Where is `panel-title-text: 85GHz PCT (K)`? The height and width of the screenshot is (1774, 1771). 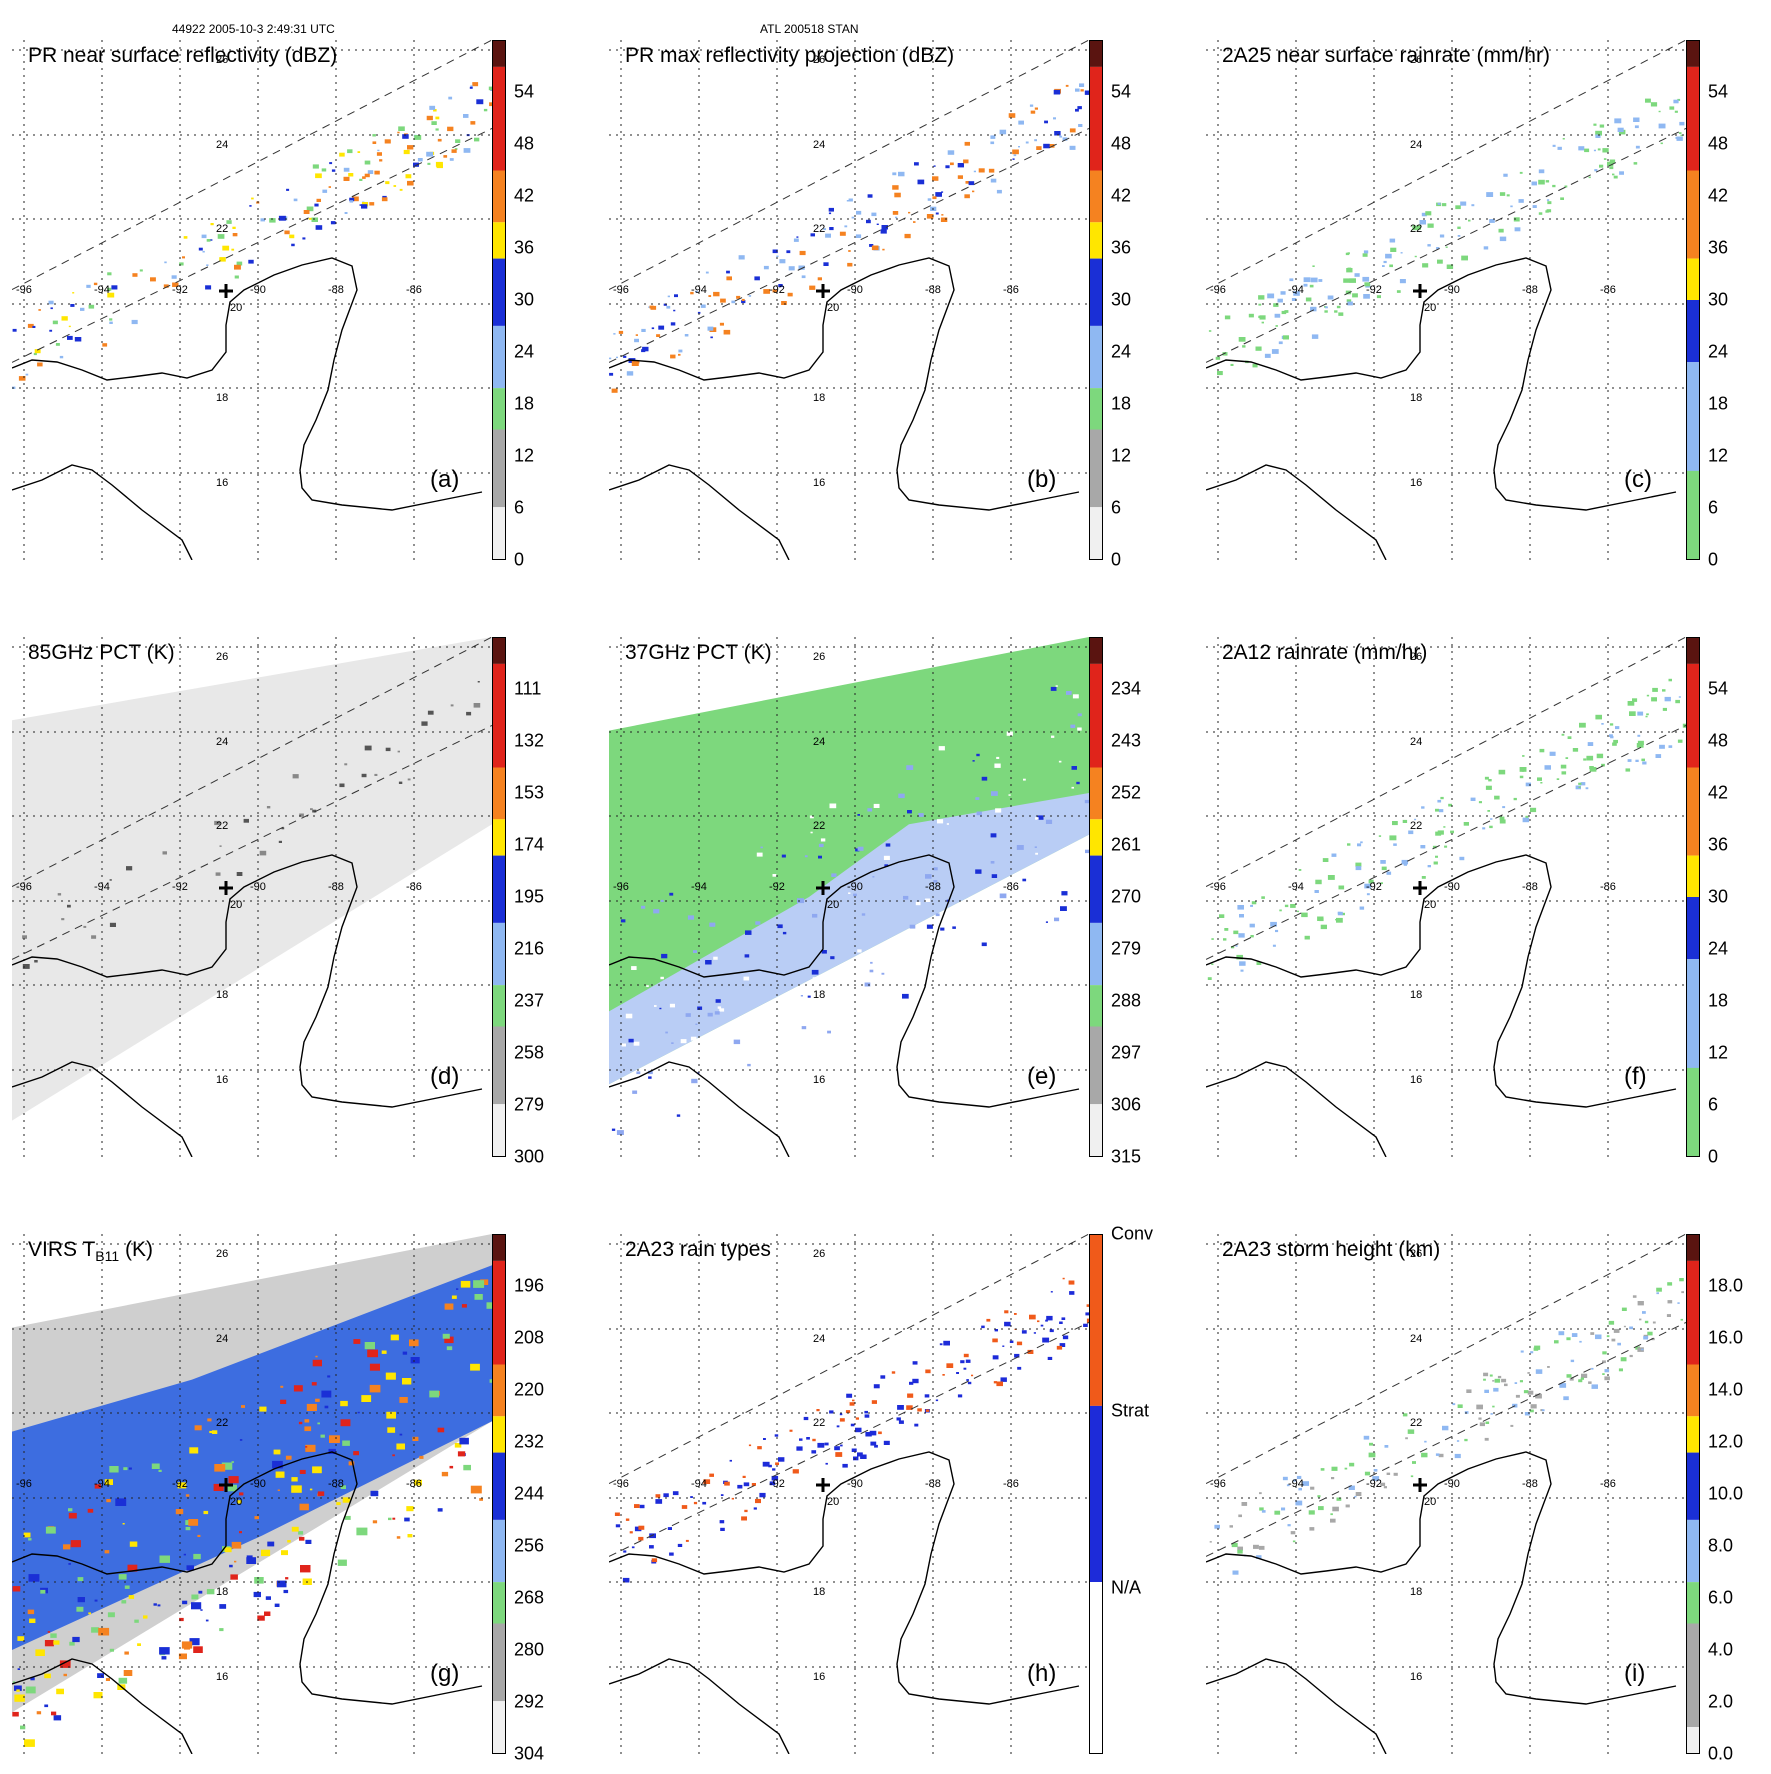
panel-title-text: 85GHz PCT (K) is located at coordinates (101, 652).